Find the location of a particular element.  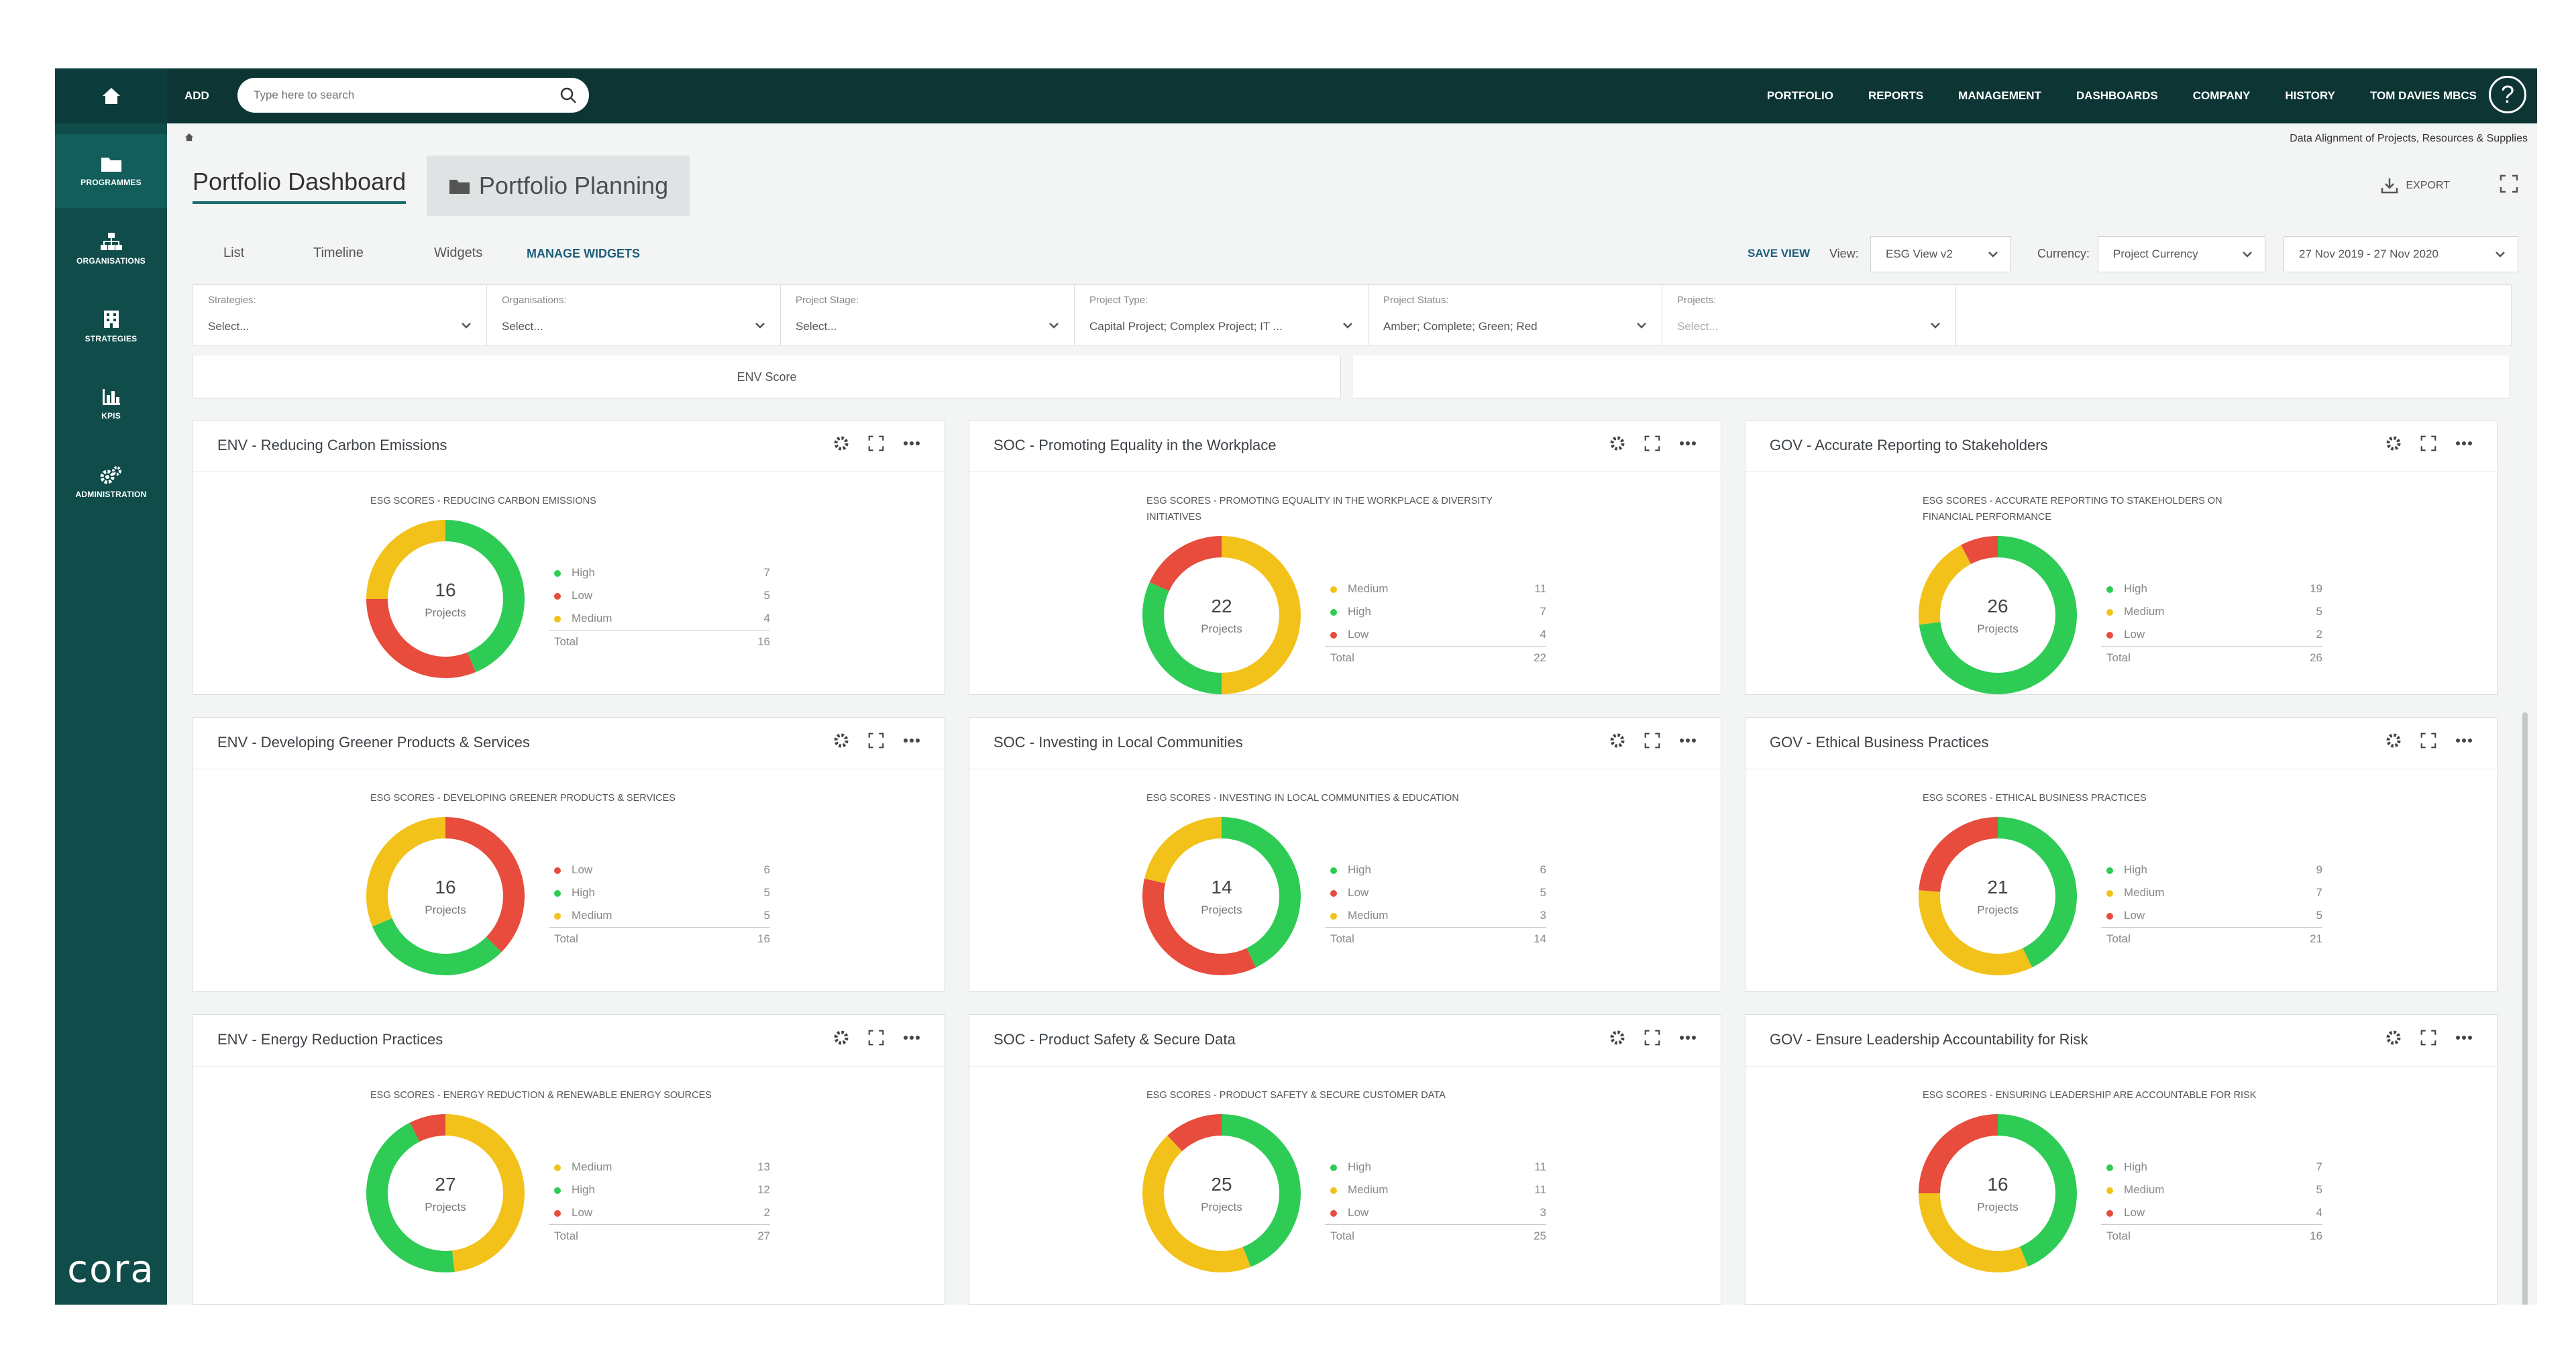

subtab-widgets: Widgets is located at coordinates (458, 253).